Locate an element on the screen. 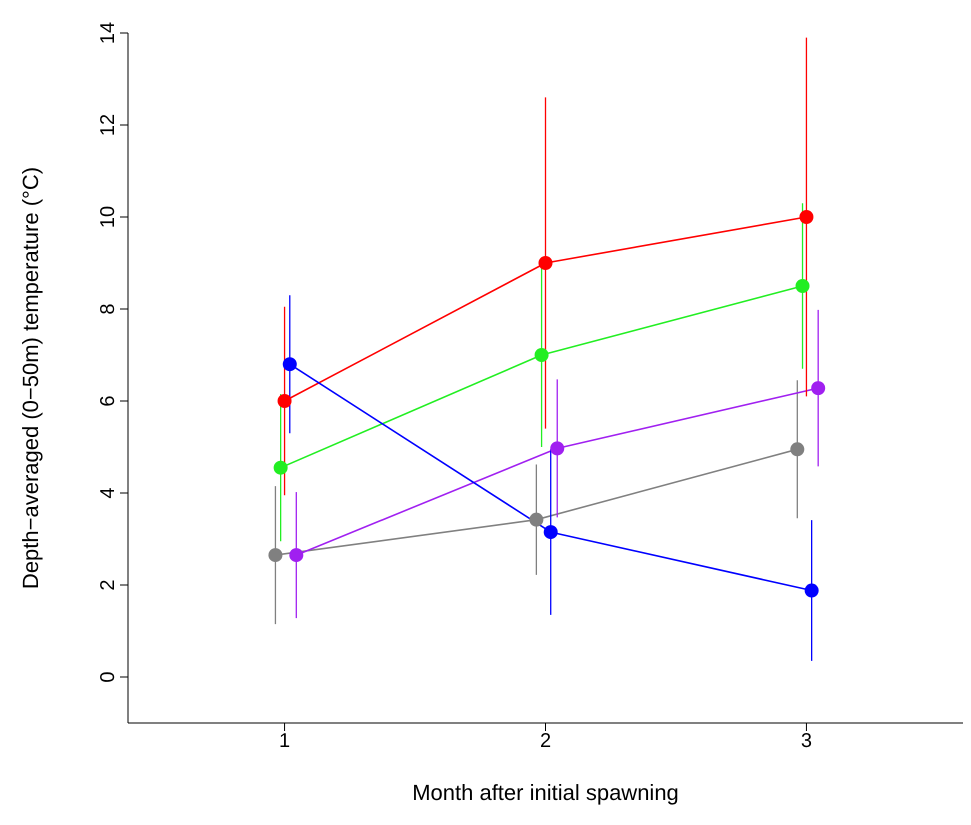 The width and height of the screenshot is (971, 825). x-tick-label: 3 is located at coordinates (806, 741).